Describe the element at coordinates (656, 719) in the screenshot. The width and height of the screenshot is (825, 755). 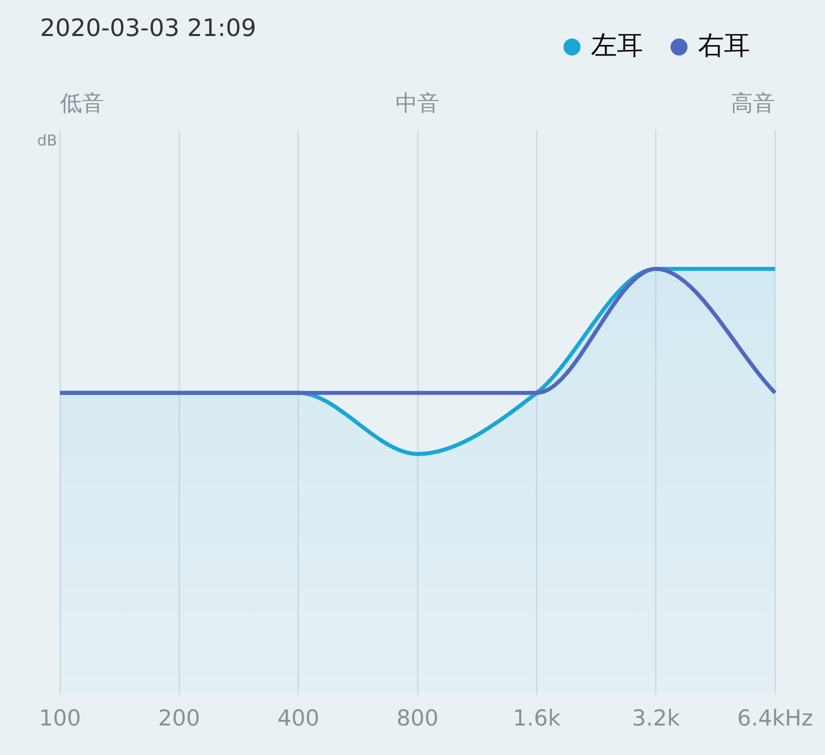
I see `x-tick-label: 3.2k` at that location.